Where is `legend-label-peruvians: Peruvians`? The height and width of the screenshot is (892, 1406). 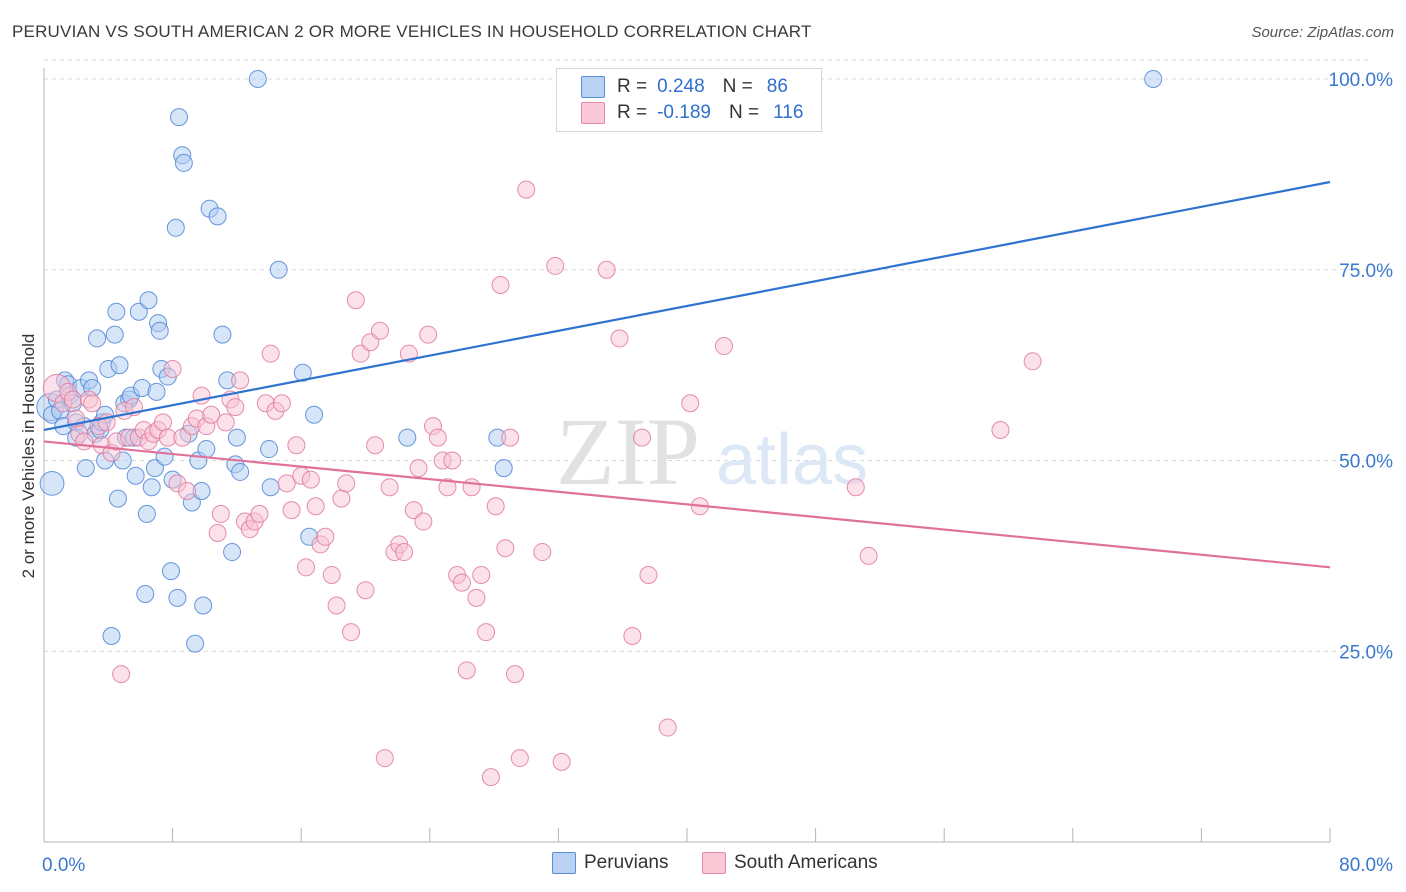 legend-label-peruvians: Peruvians is located at coordinates (626, 862).